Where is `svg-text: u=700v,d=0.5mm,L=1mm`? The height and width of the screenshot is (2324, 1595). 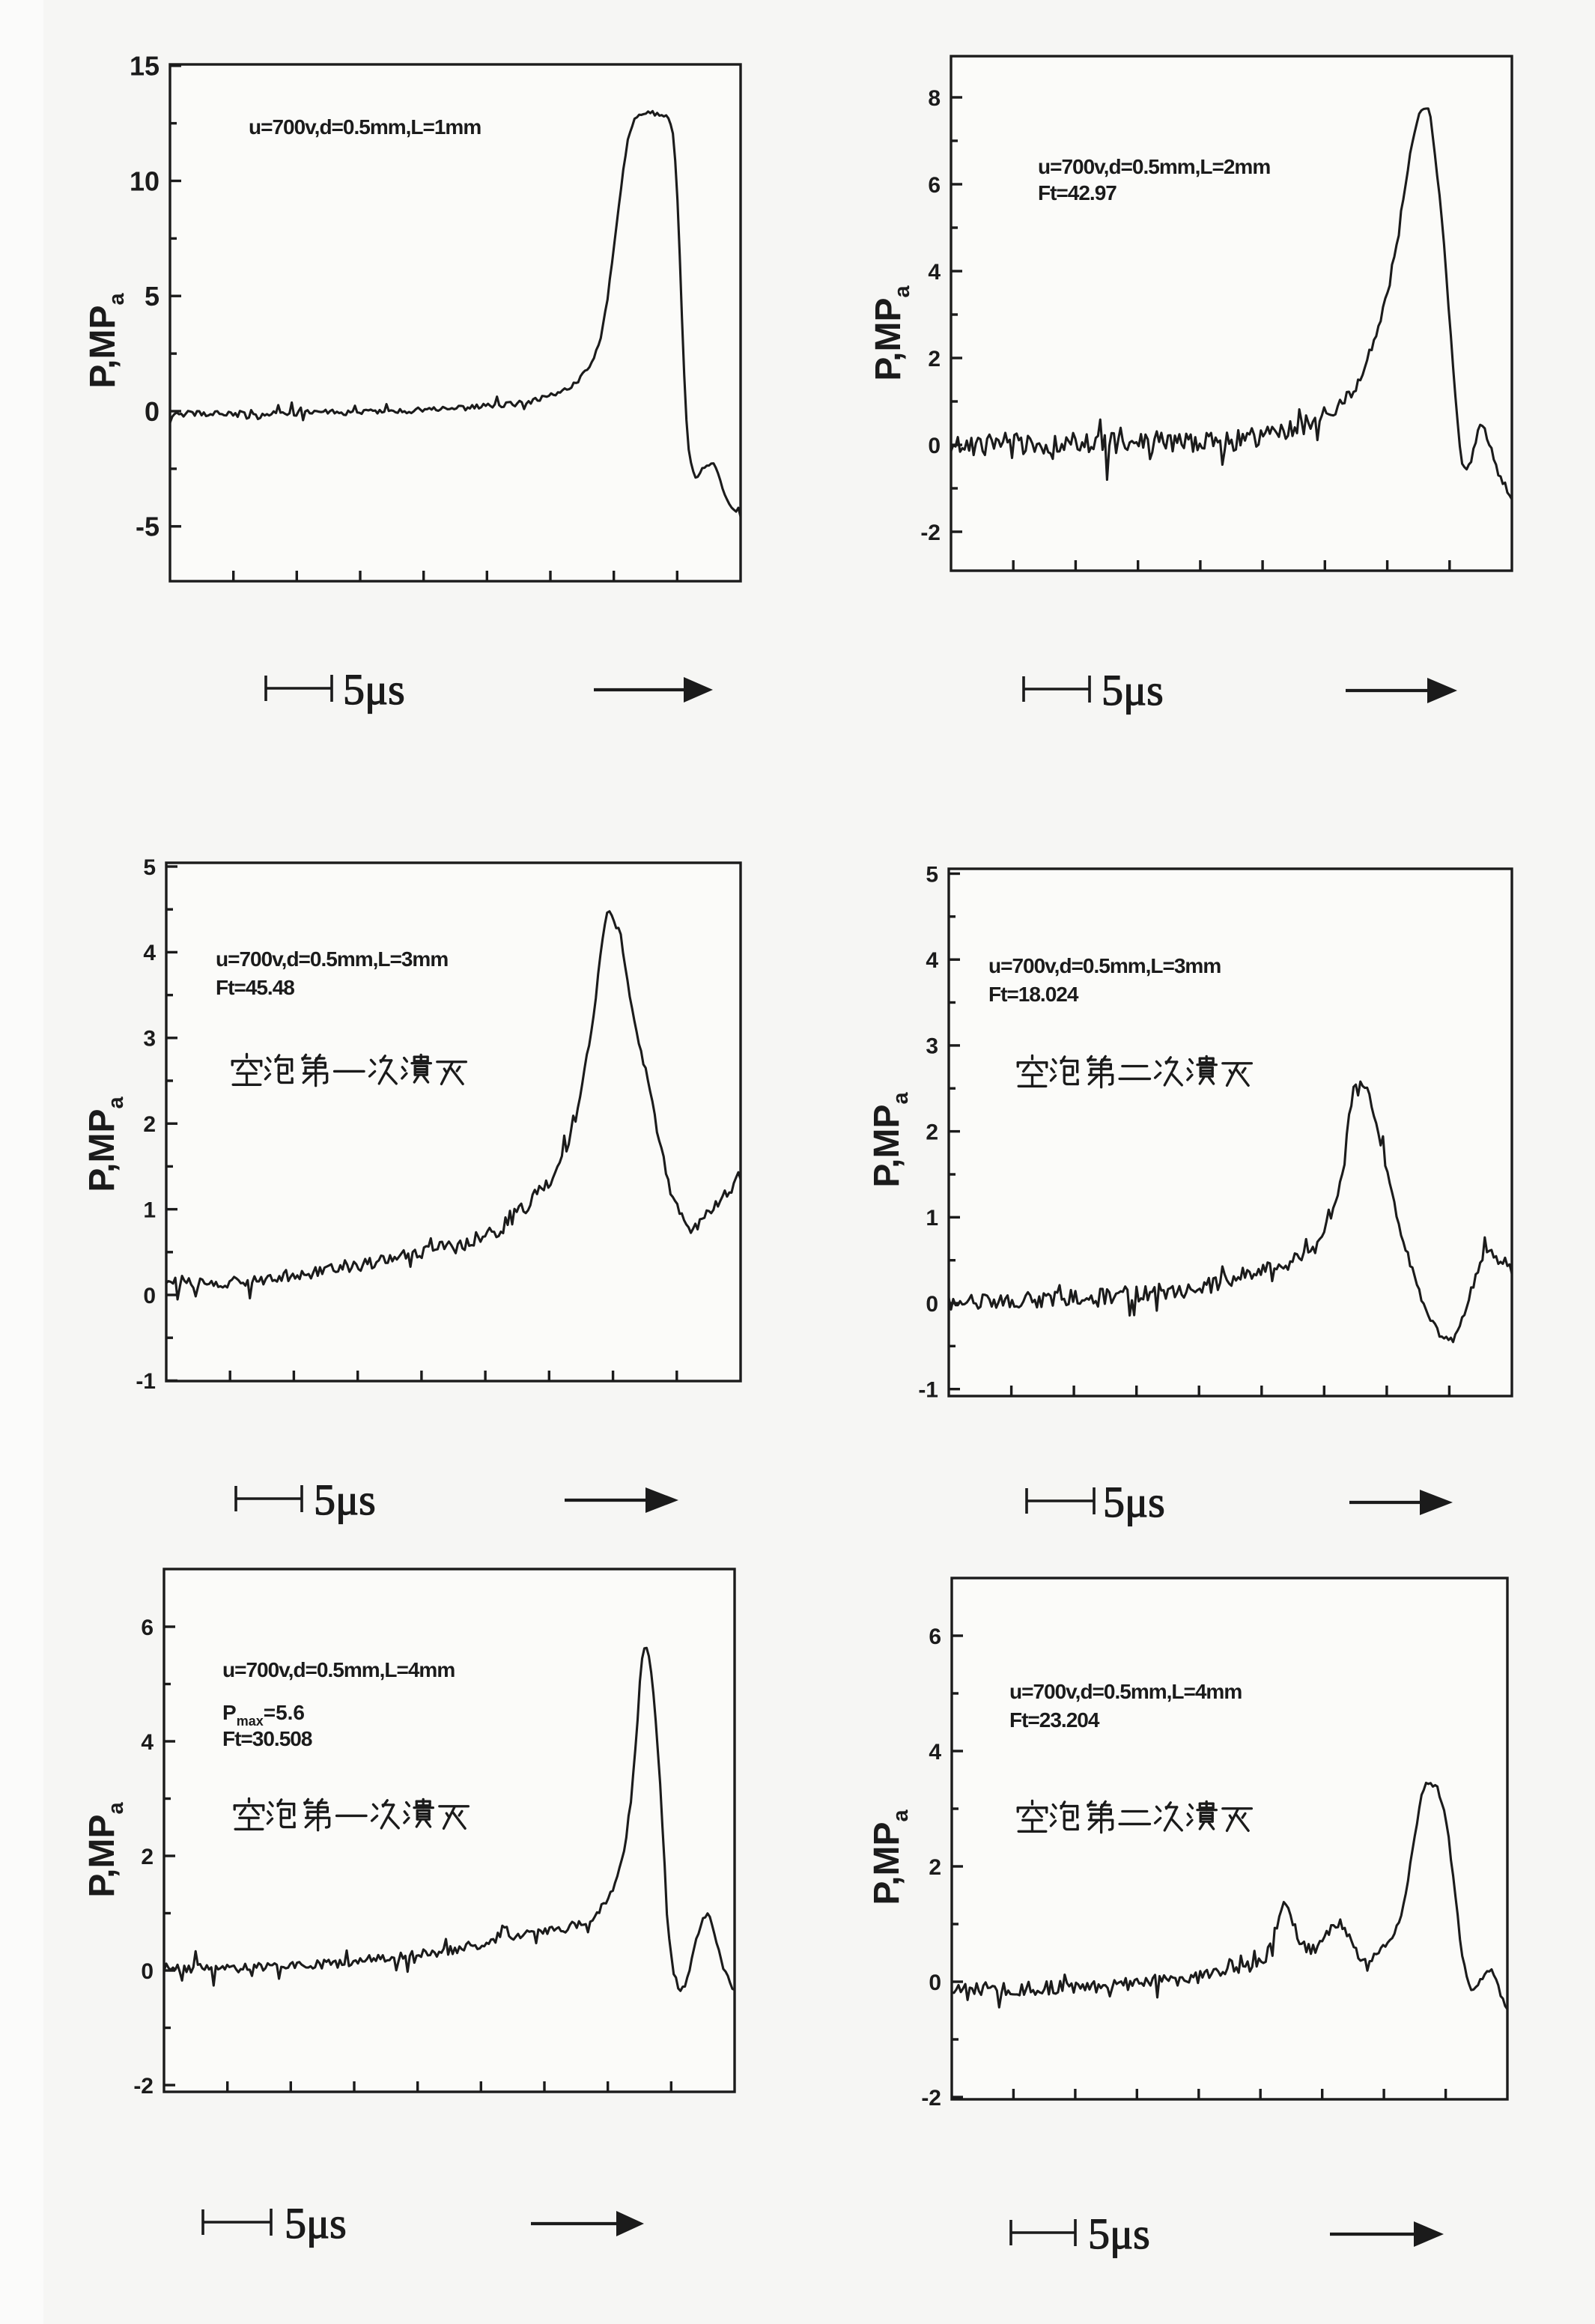 svg-text: u=700v,d=0.5mm,L=1mm is located at coordinates (365, 127).